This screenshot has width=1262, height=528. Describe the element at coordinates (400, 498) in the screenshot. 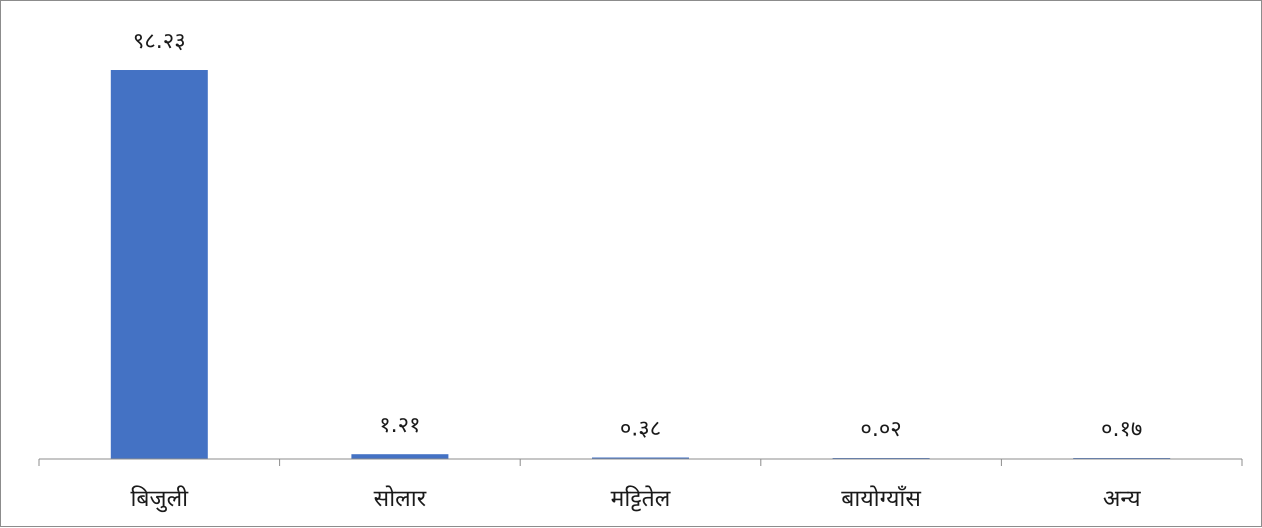

I see `category-label: सोलार` at that location.